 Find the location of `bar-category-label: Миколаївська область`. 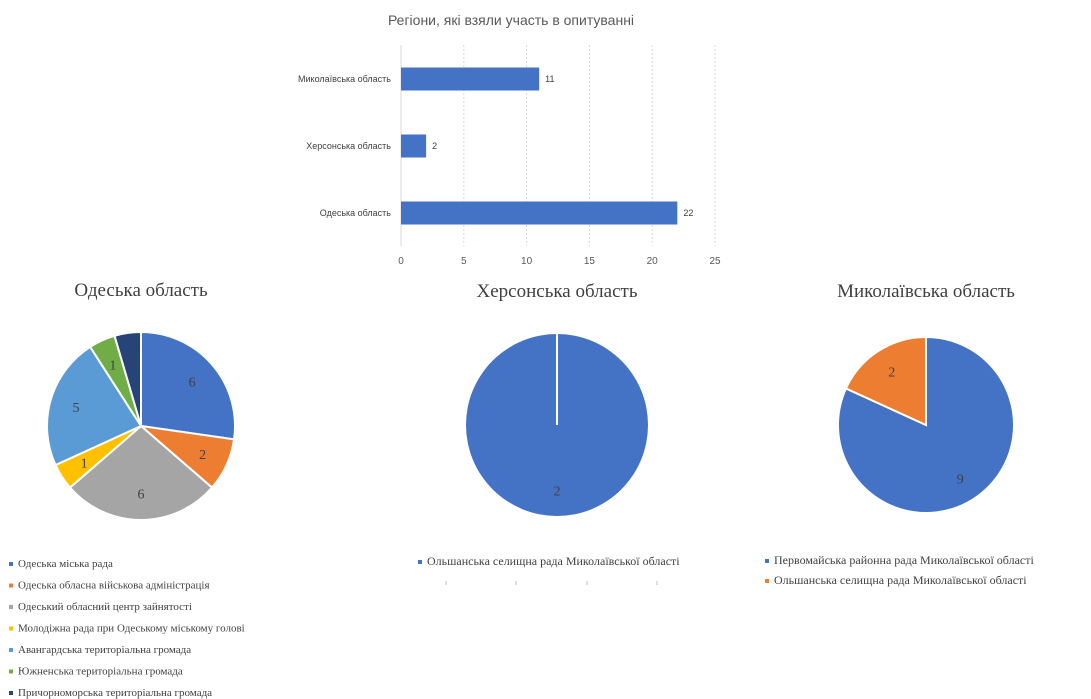

bar-category-label: Миколаївська область is located at coordinates (344, 79).